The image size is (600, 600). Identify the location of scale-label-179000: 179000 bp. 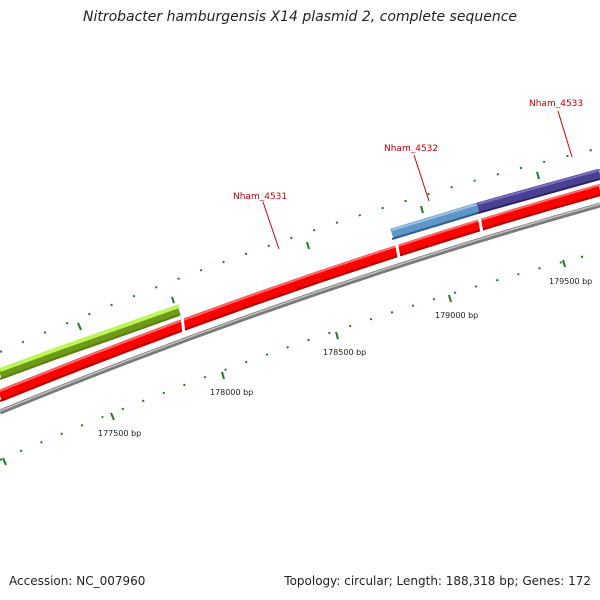
(456, 315).